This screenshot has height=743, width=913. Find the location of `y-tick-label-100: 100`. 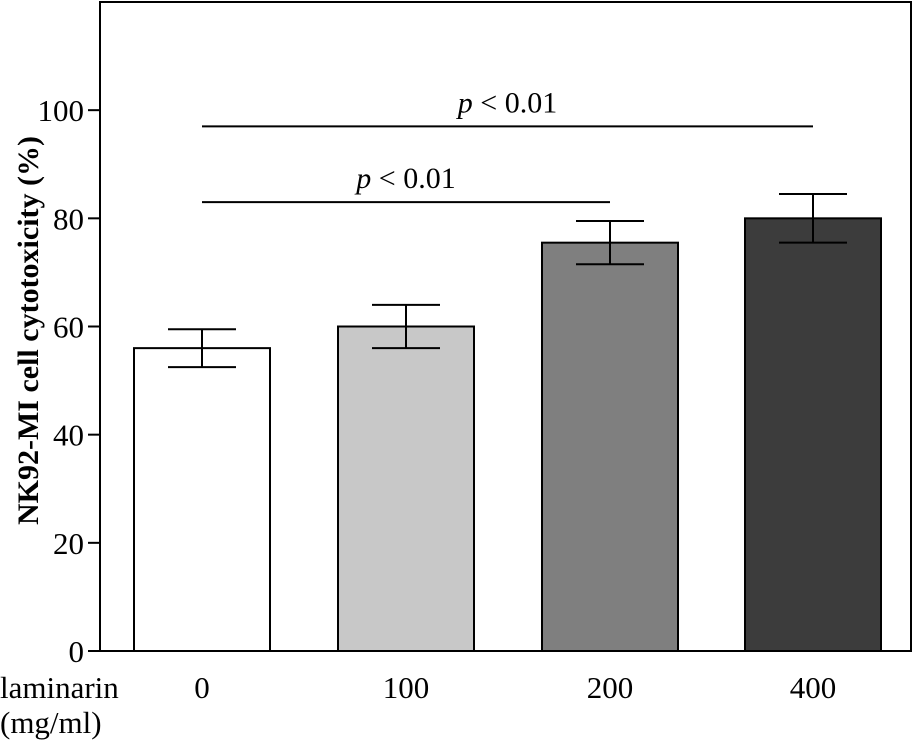

y-tick-label-100: 100 is located at coordinates (61, 110).